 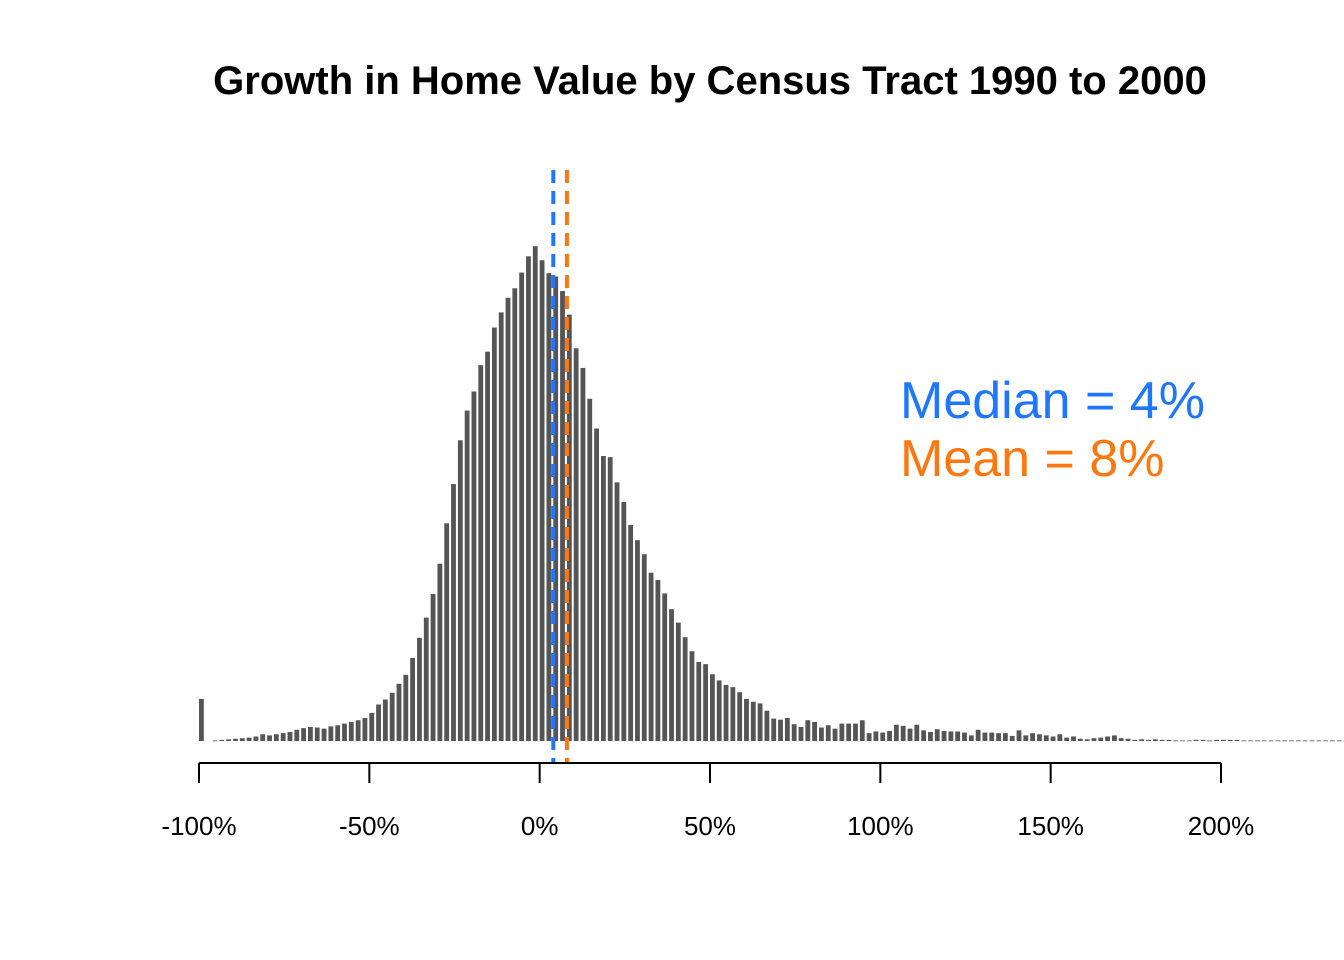 I want to click on x-tick-label: -50%, so click(x=369, y=826).